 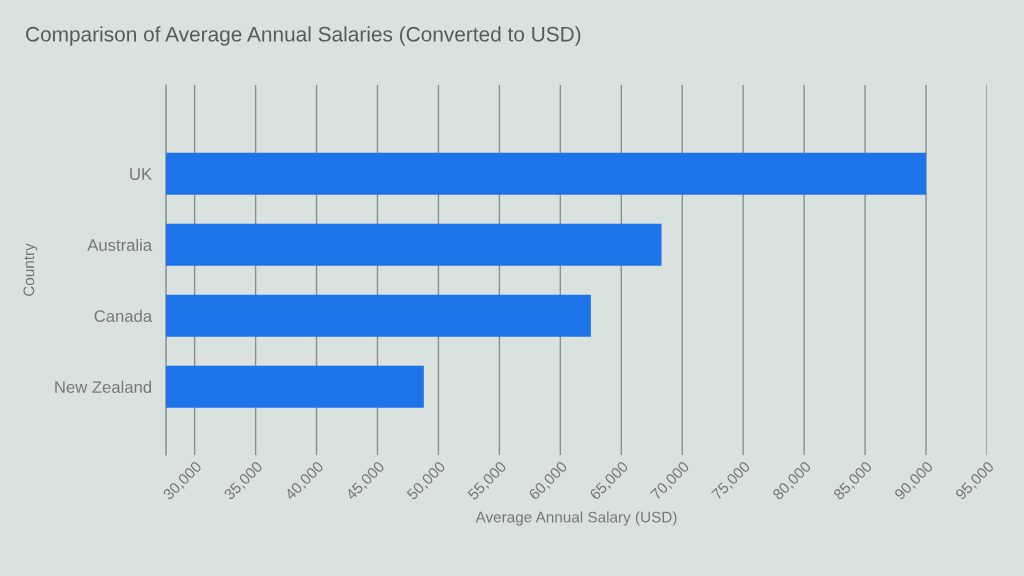 What do you see at coordinates (123, 316) in the screenshot?
I see `y-tick-label: Canada` at bounding box center [123, 316].